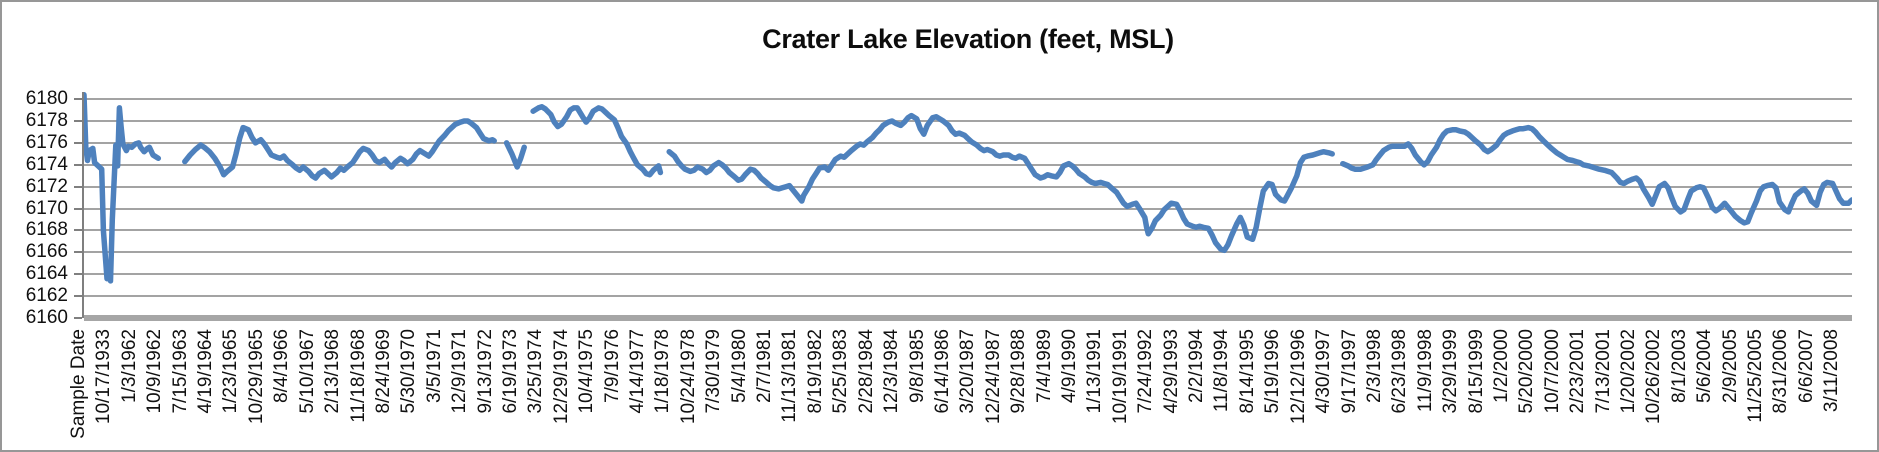 This screenshot has height=452, width=1879. Describe the element at coordinates (46, 186) in the screenshot. I see `y-axis-label: 6172` at that location.